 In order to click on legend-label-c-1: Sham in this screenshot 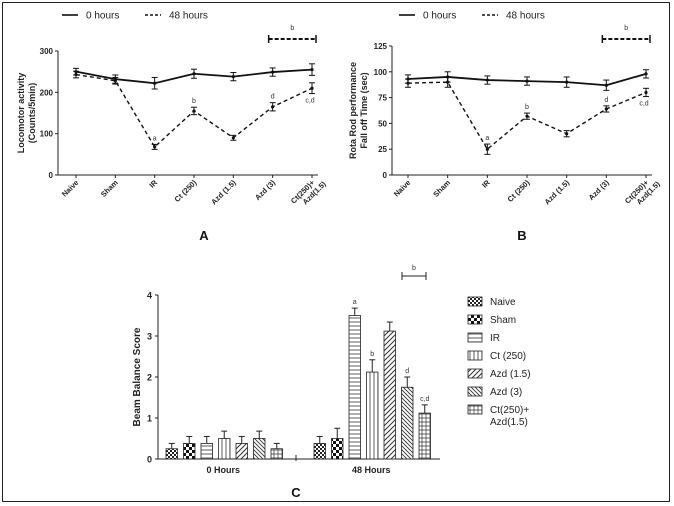, I will do `click(503, 320)`.